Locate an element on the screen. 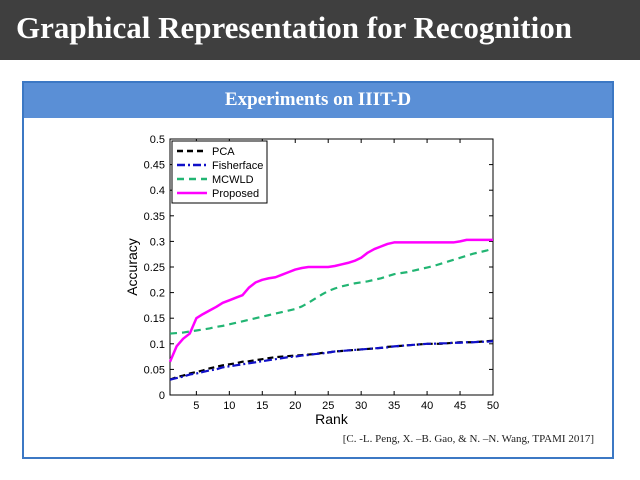 This screenshot has width=640, height=480. legend-label-proposed: Proposed is located at coordinates (235, 194).